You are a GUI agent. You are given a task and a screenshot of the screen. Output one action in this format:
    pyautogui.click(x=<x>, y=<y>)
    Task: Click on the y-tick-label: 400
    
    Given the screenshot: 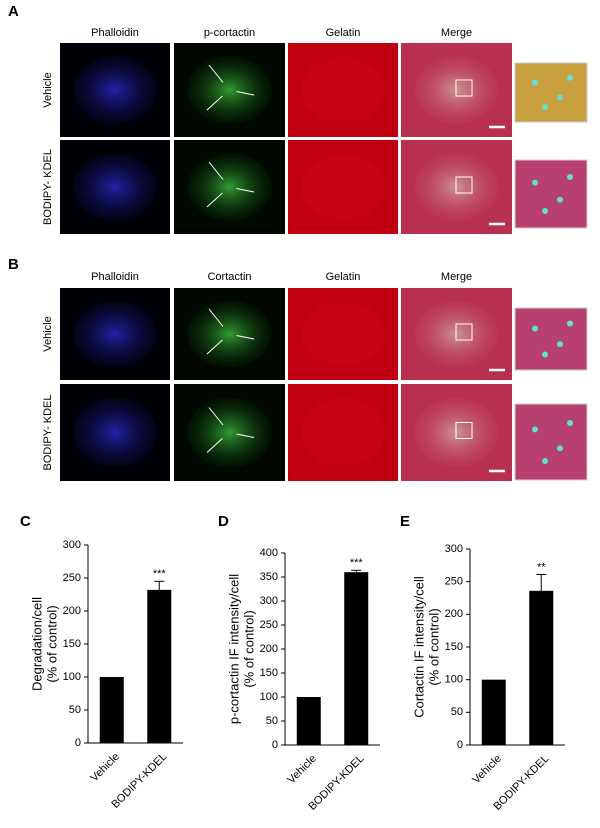 What is the action you would take?
    pyautogui.click(x=269, y=553)
    